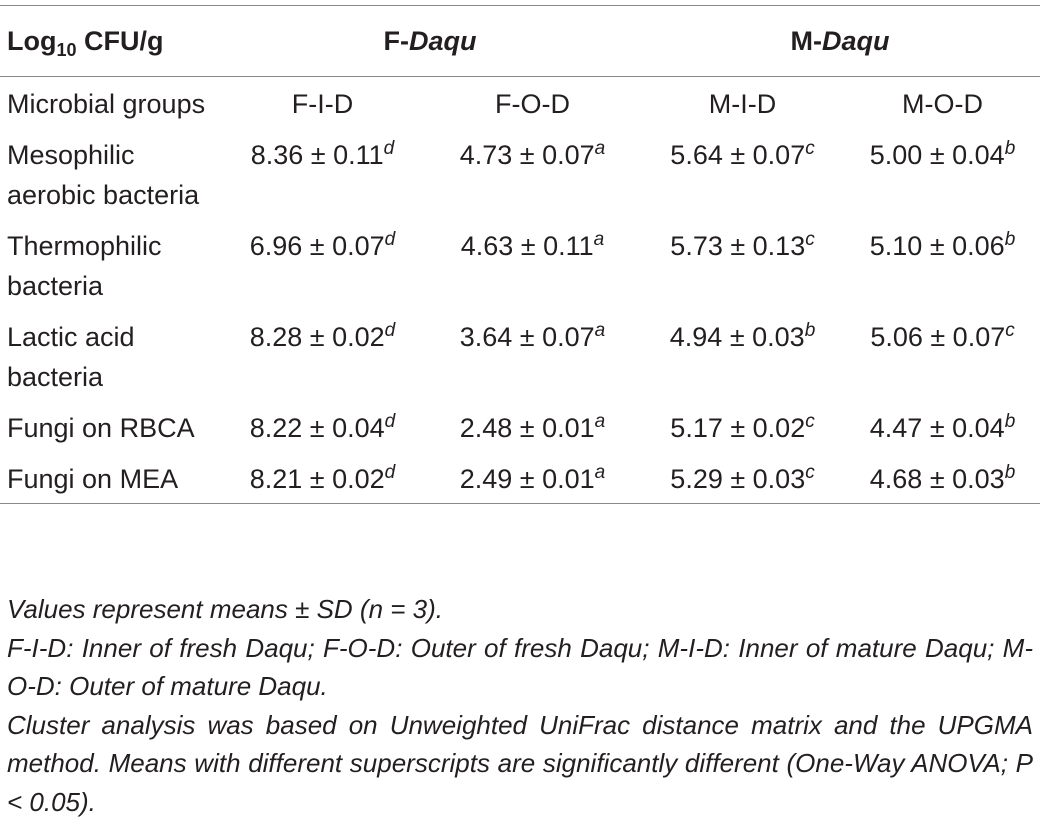  What do you see at coordinates (942, 103) in the screenshot?
I see `column-header: M-O-D` at bounding box center [942, 103].